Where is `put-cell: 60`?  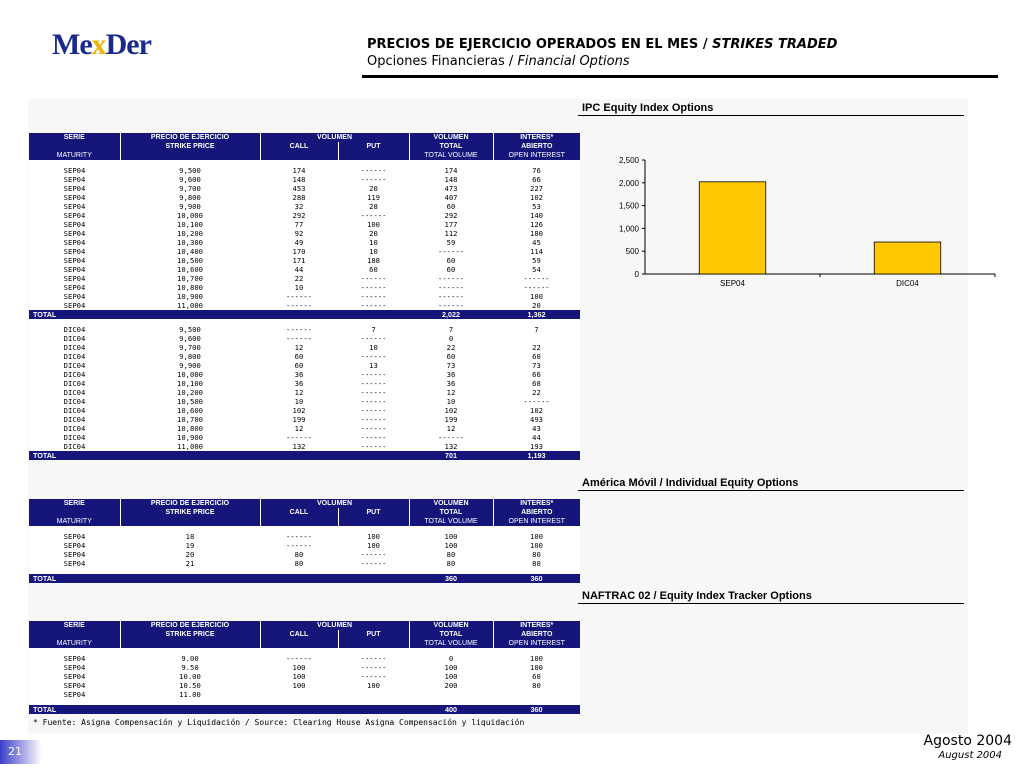
put-cell: 60 is located at coordinates (373, 269).